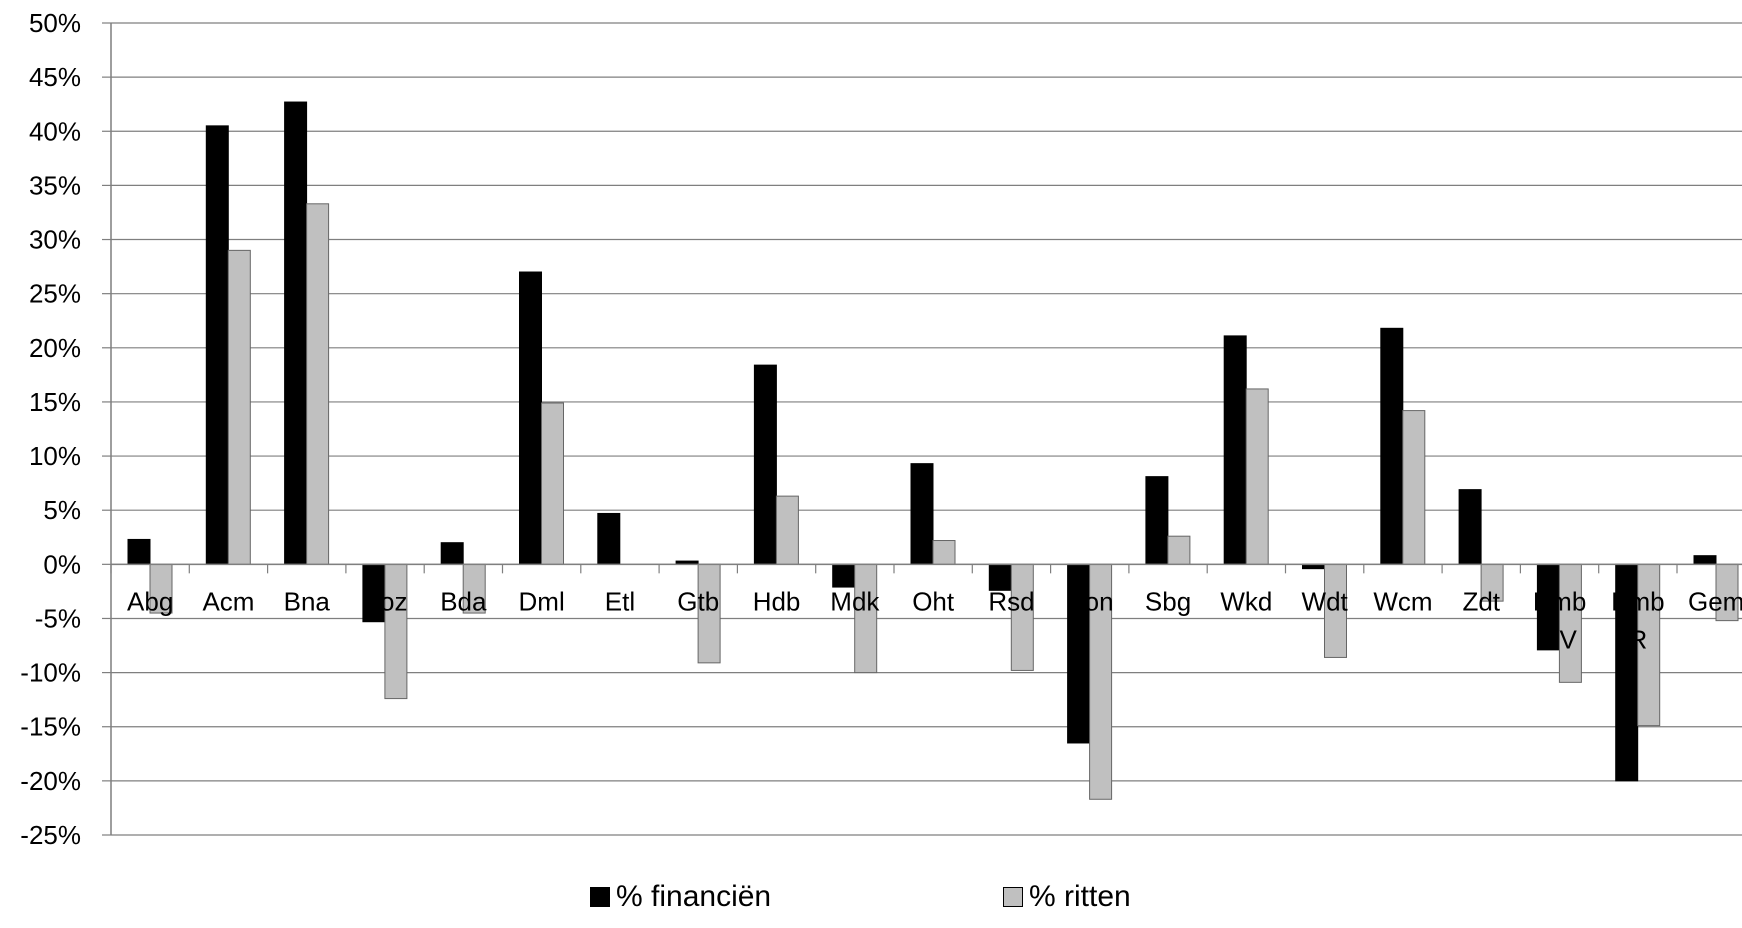 Image resolution: width=1742 pixels, height=928 pixels. I want to click on x-tick-label: Acm, so click(228, 601).